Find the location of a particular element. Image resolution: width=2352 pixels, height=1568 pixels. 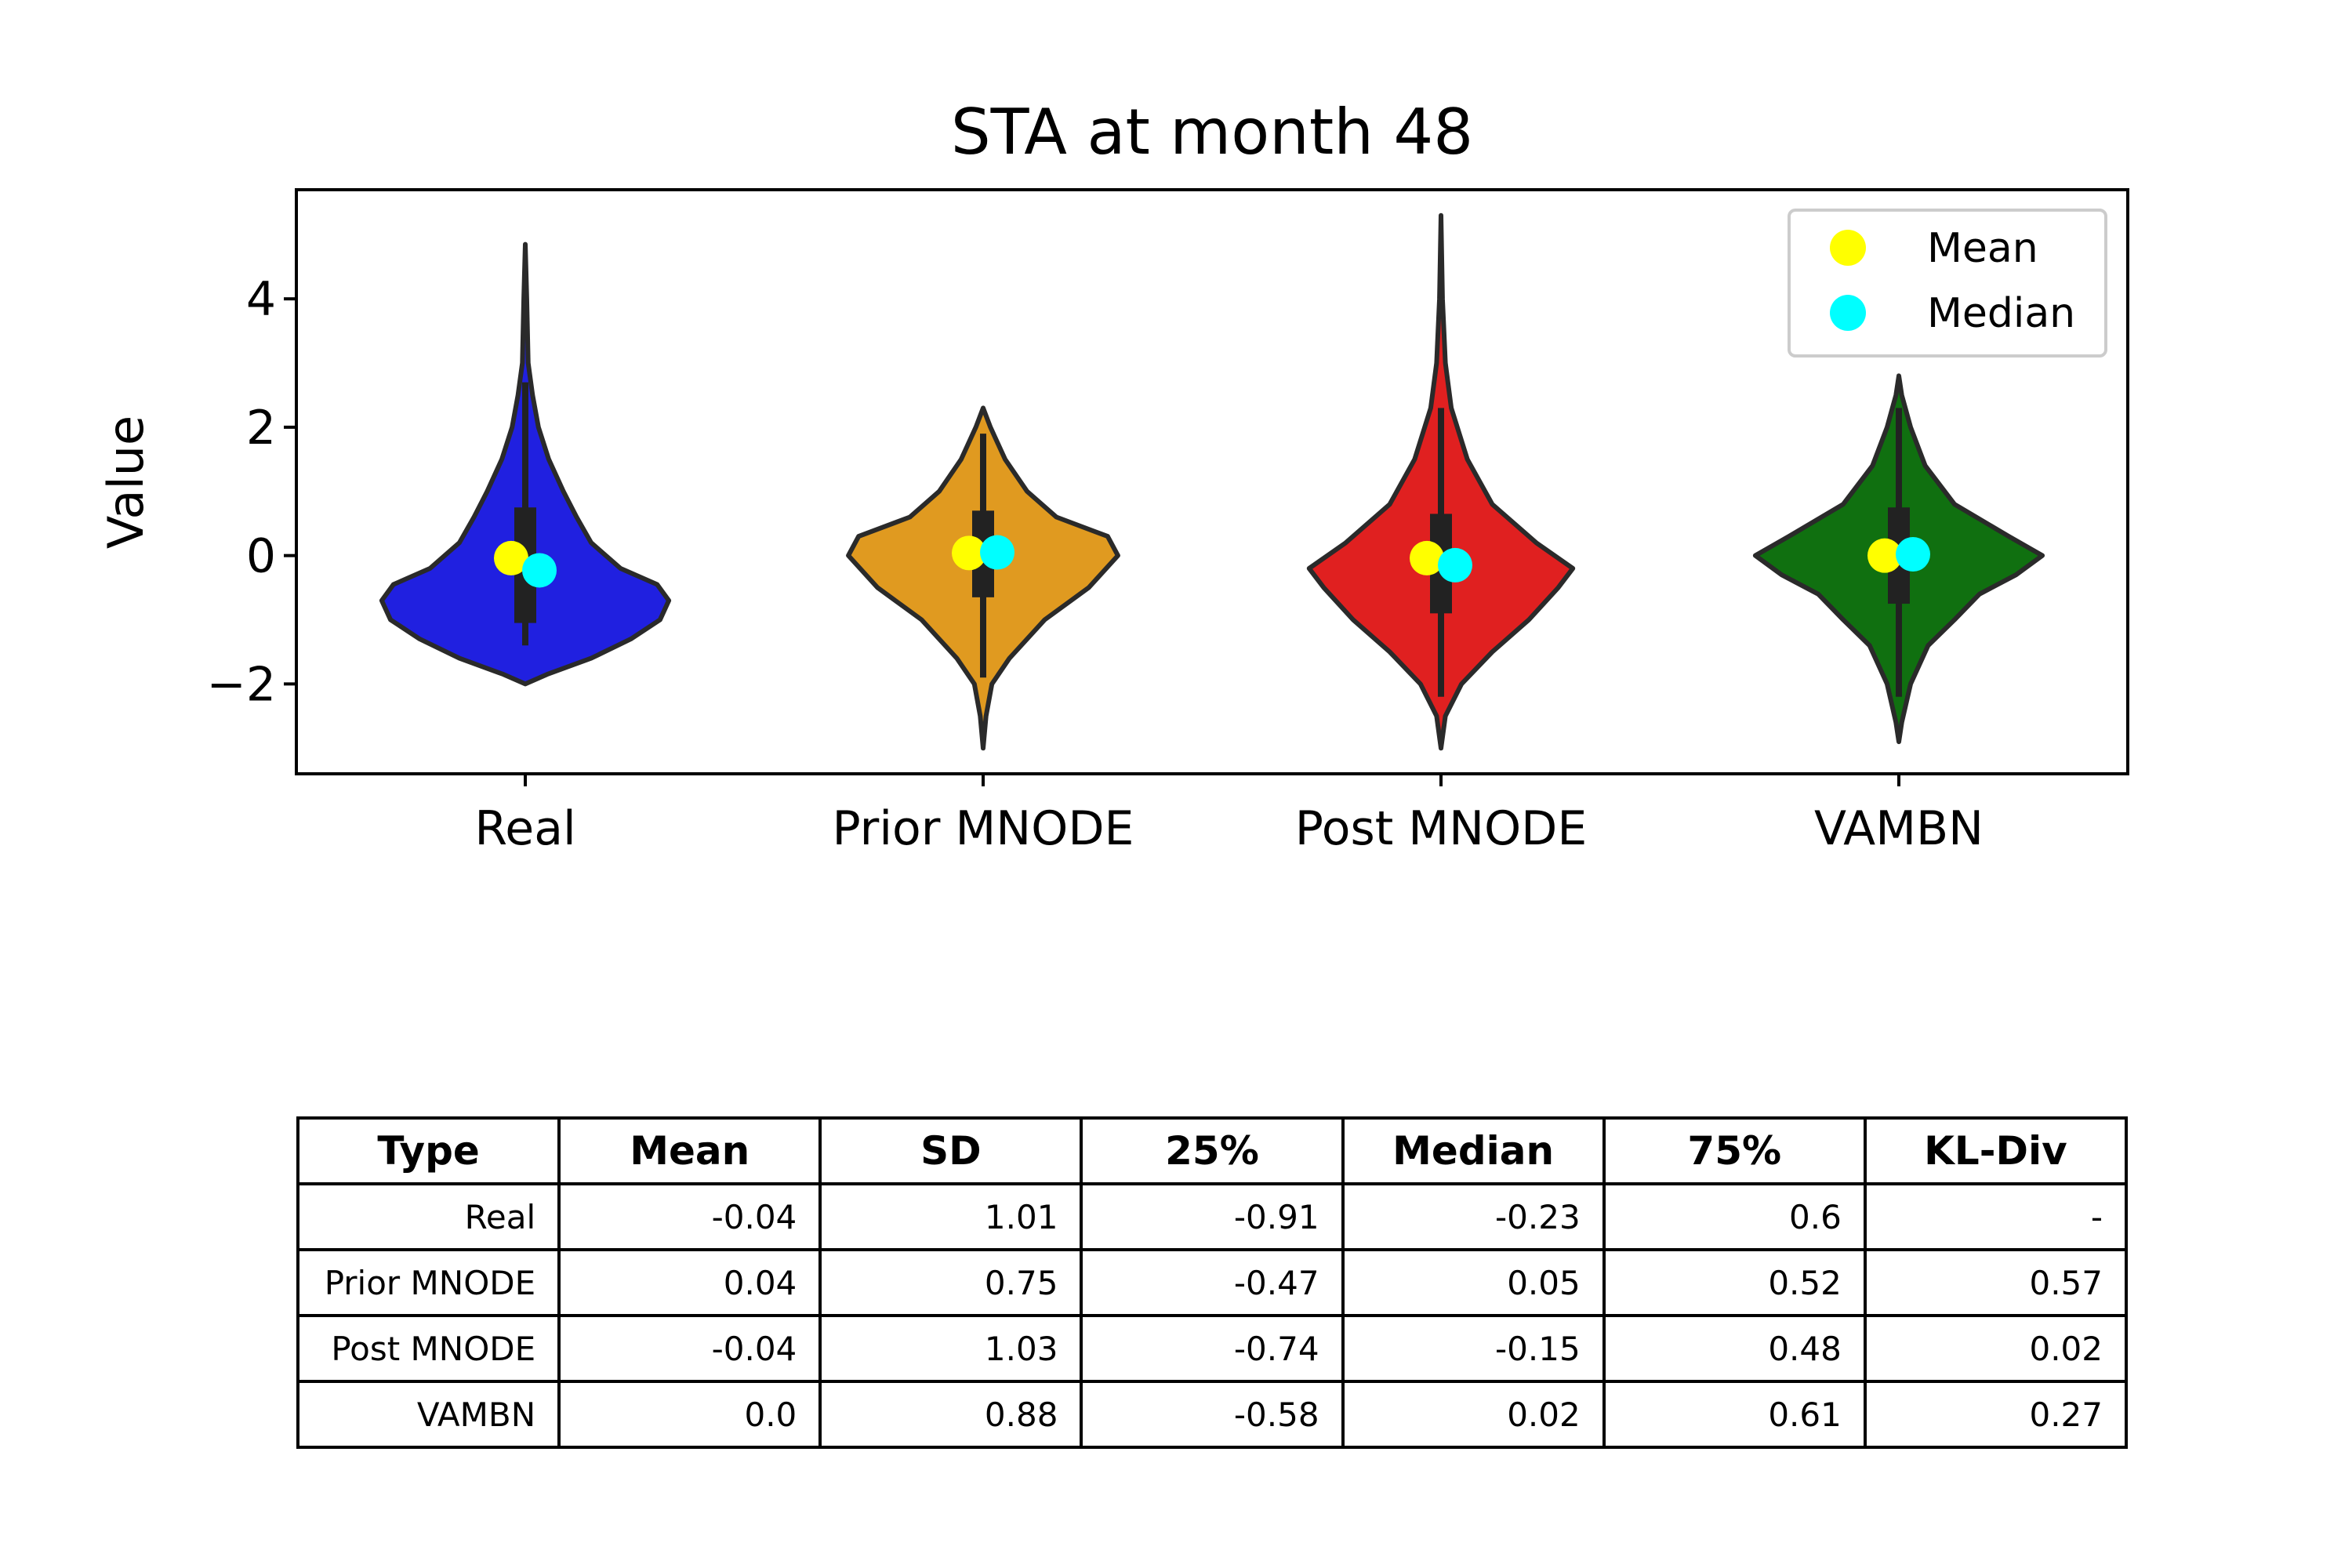

header-25pct: 25% is located at coordinates (1212, 1150).